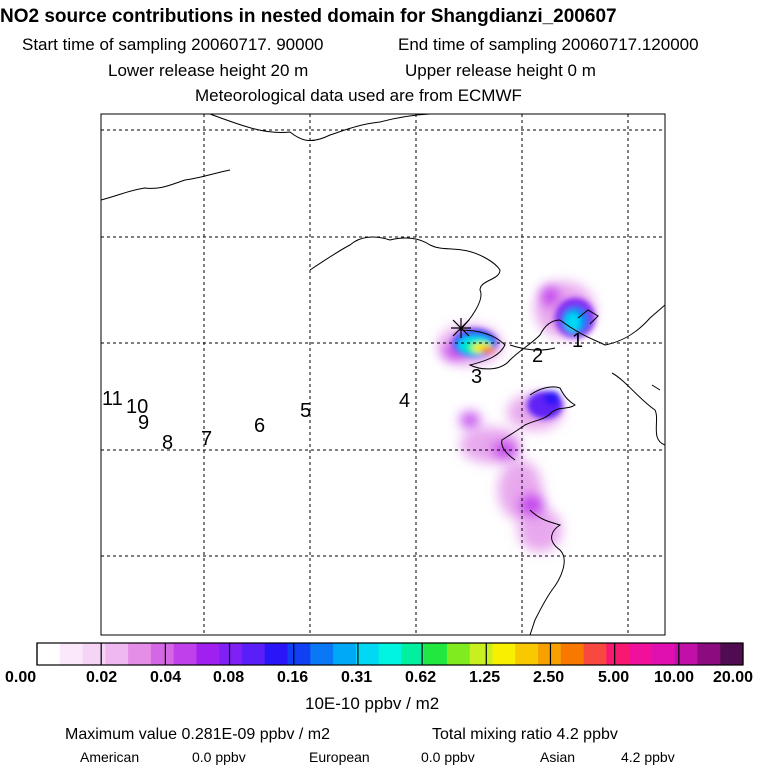  I want to click on european-label: European, so click(339, 757).